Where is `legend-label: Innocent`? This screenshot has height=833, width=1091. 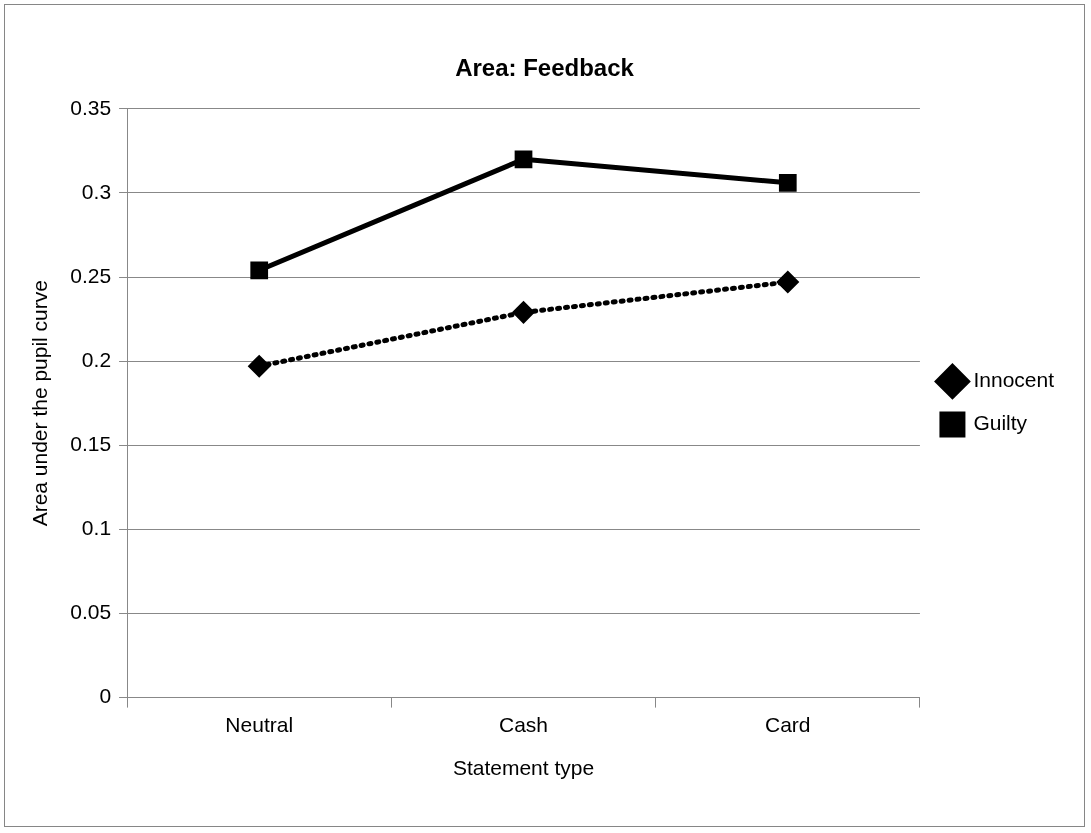 legend-label: Innocent is located at coordinates (1014, 380).